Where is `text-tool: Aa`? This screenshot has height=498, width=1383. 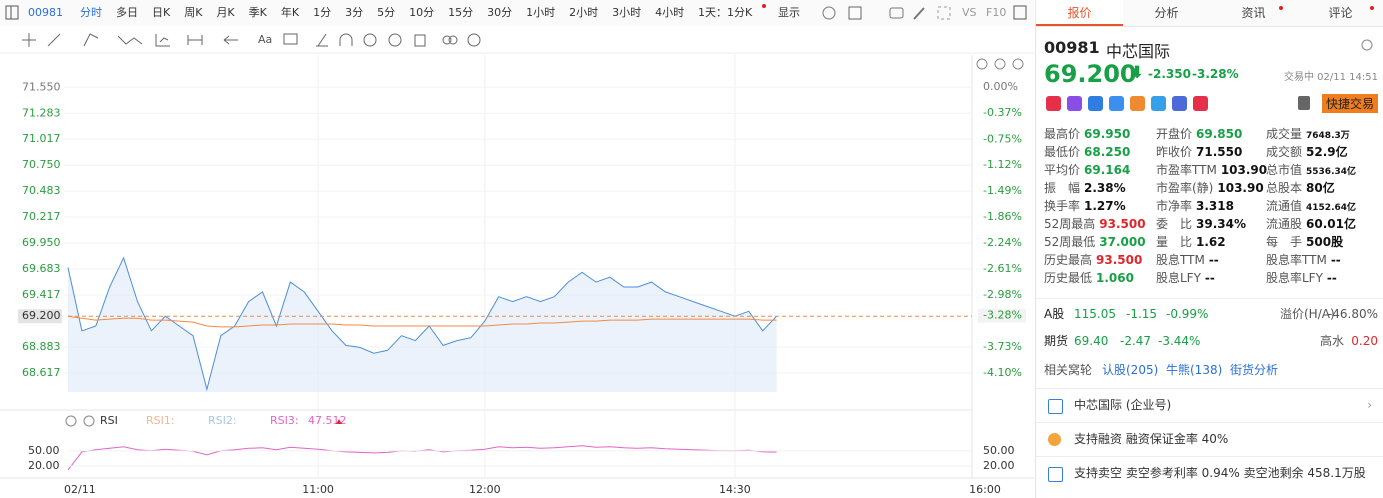
text-tool: Aa is located at coordinates (265, 39).